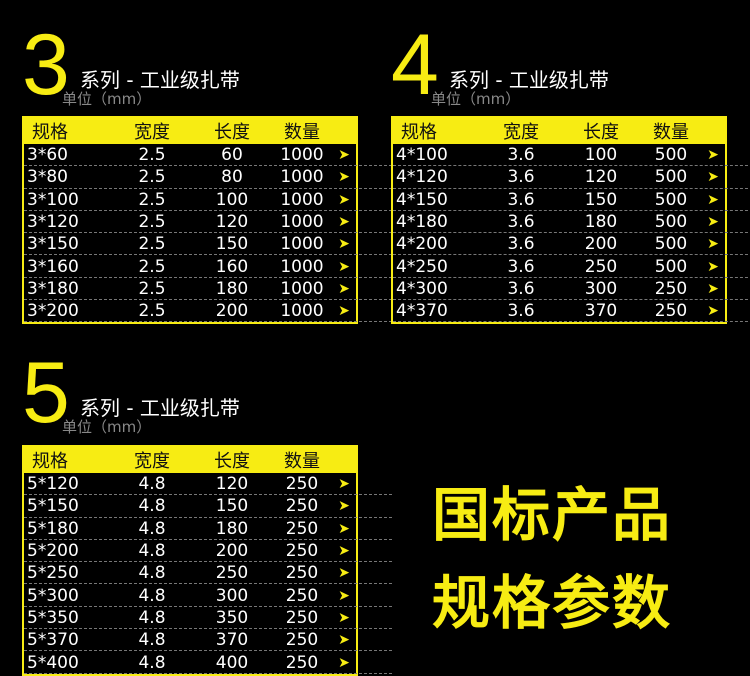 This screenshot has width=750, height=676. What do you see at coordinates (53, 551) in the screenshot?
I see `cell-spec: 5*200` at bounding box center [53, 551].